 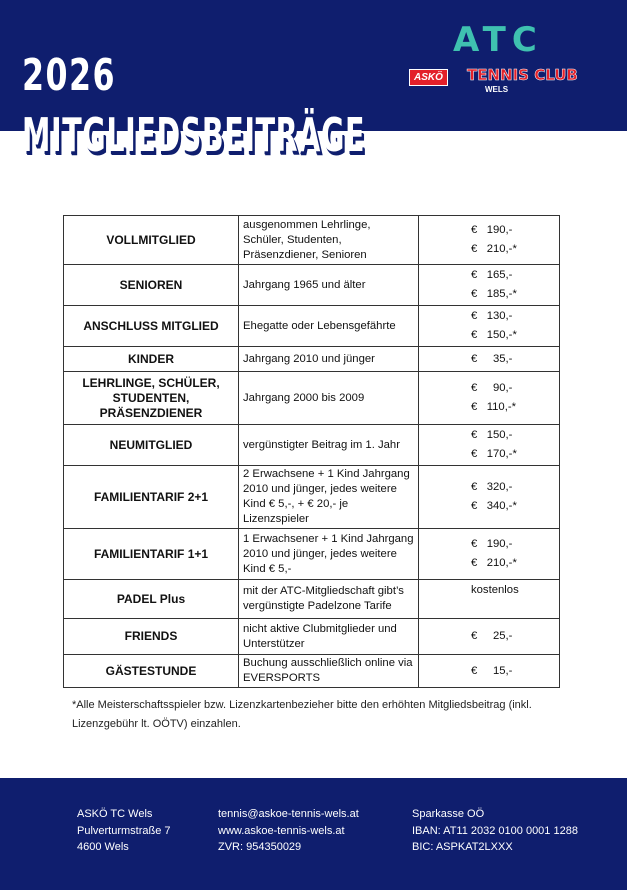 I want to click on price-cell: € 150,- € 170,-*, so click(x=489, y=445).